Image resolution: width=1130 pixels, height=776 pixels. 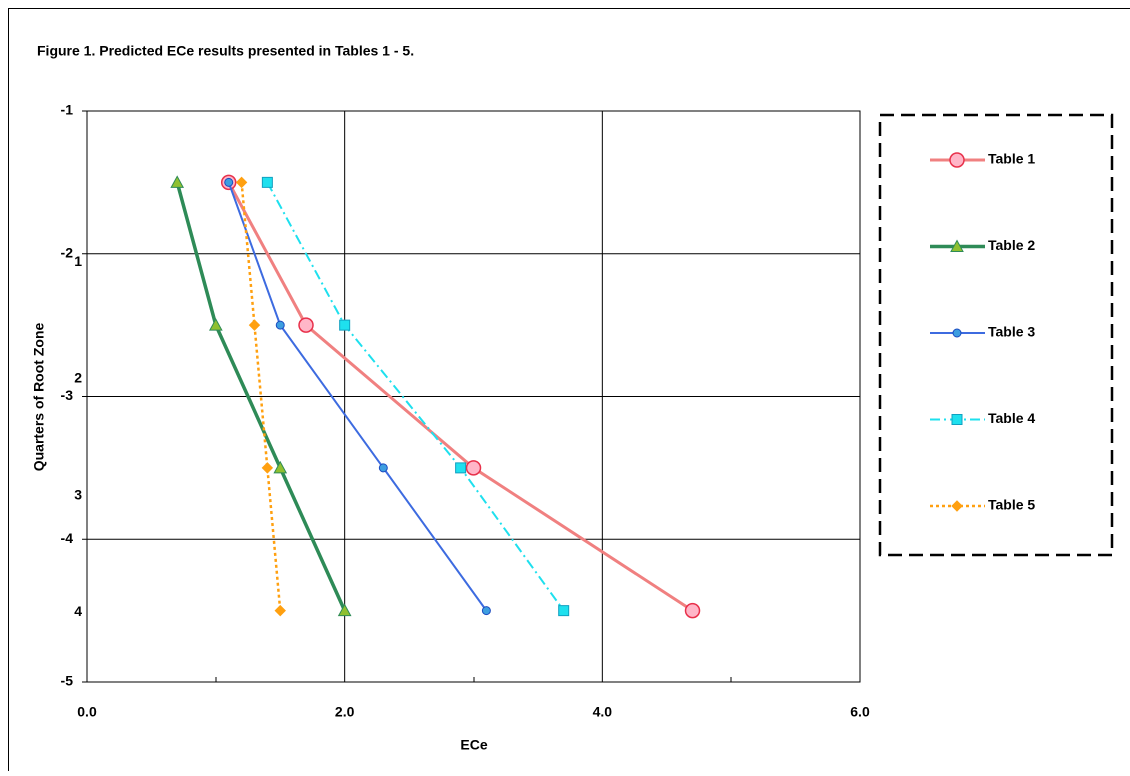 What do you see at coordinates (345, 712) in the screenshot?
I see `x-tick-label: 2.0` at bounding box center [345, 712].